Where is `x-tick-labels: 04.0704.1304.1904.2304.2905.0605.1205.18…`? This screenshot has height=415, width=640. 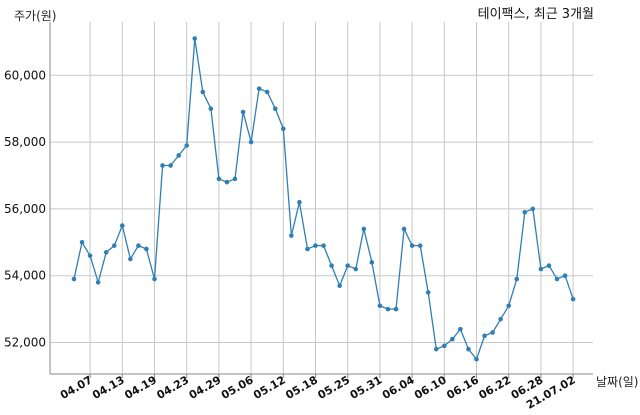 x-tick-labels: 04.0704.1304.1904.2304.2905.0605.1205.18… is located at coordinates (318, 392).